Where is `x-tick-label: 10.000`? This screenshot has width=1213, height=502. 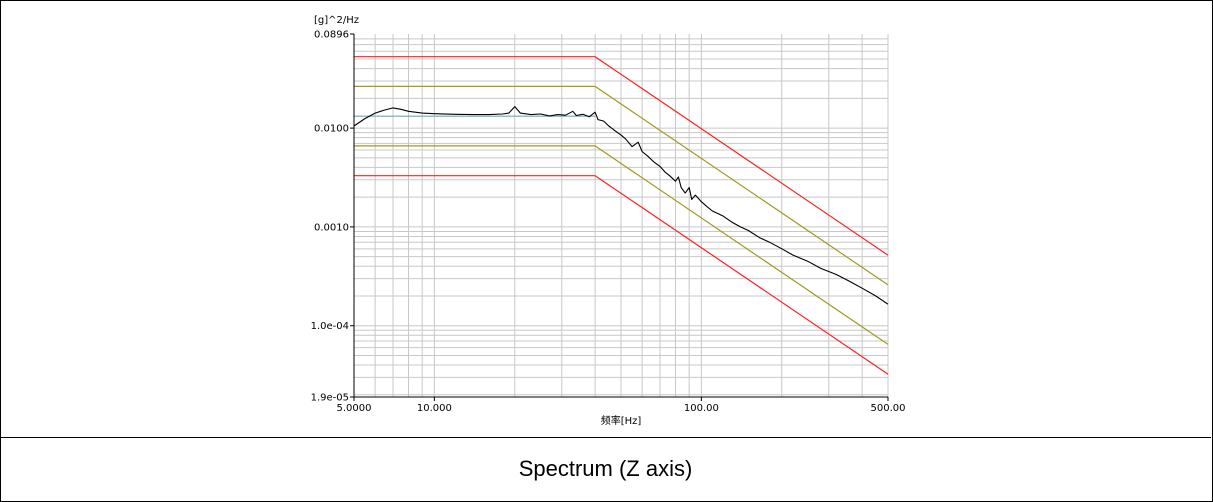
x-tick-label: 10.000 is located at coordinates (434, 408).